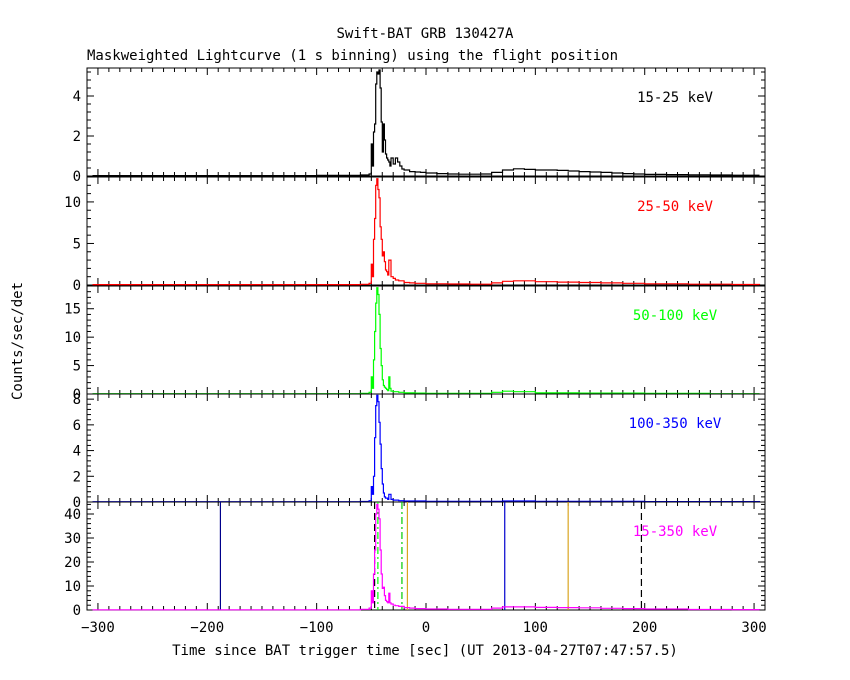 The image size is (850, 680). Describe the element at coordinates (675, 424) in the screenshot. I see `band-label: 100-350 keV` at that location.